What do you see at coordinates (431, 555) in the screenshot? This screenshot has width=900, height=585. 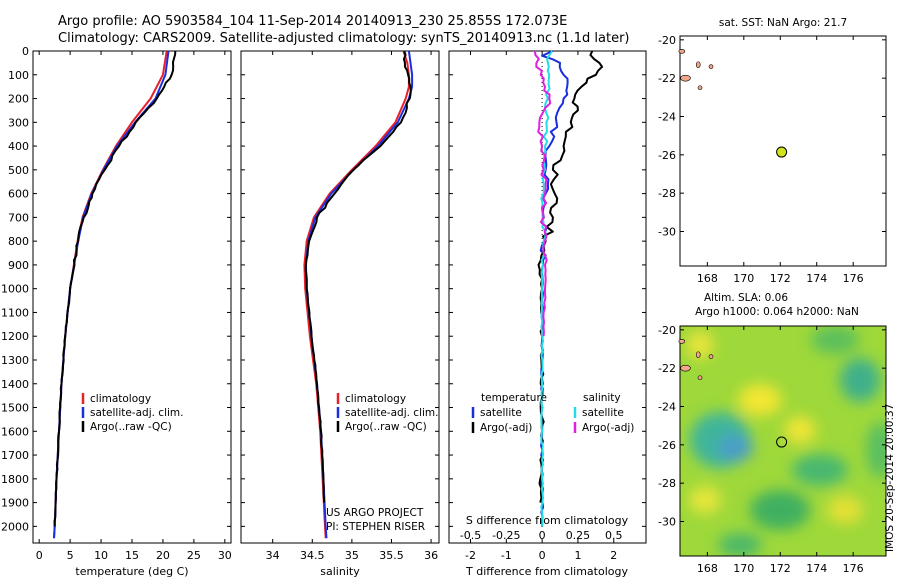 I see `salinity-xtick-label: 36` at bounding box center [431, 555].